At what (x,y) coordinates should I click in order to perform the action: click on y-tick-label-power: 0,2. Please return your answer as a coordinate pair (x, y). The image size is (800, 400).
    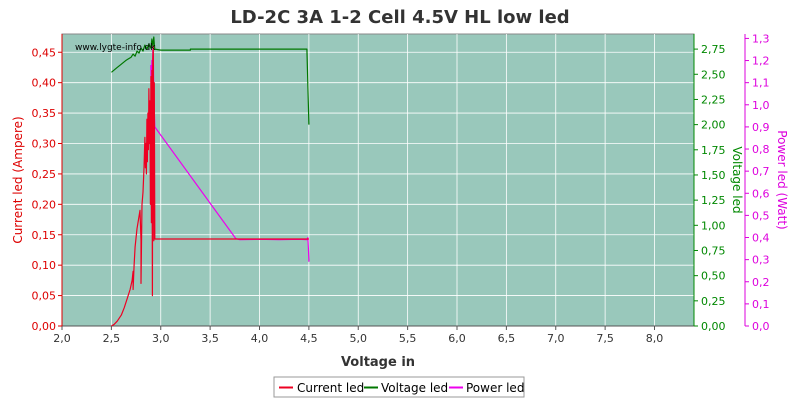
    Looking at the image, I should click on (761, 282).